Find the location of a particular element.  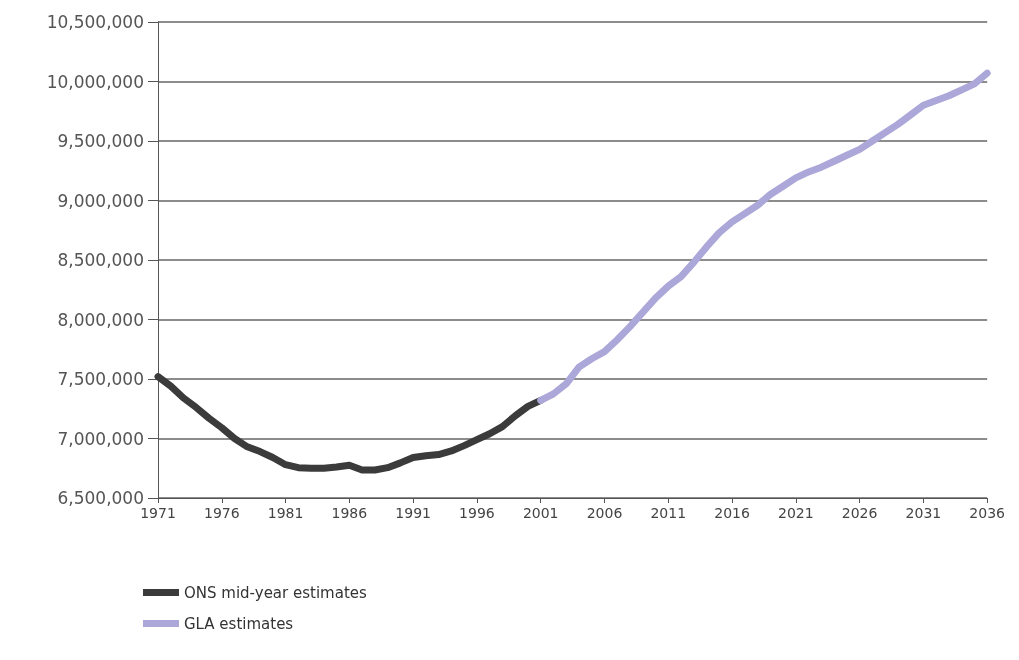

y-tick-label: 6,500,000 is located at coordinates (100, 498).